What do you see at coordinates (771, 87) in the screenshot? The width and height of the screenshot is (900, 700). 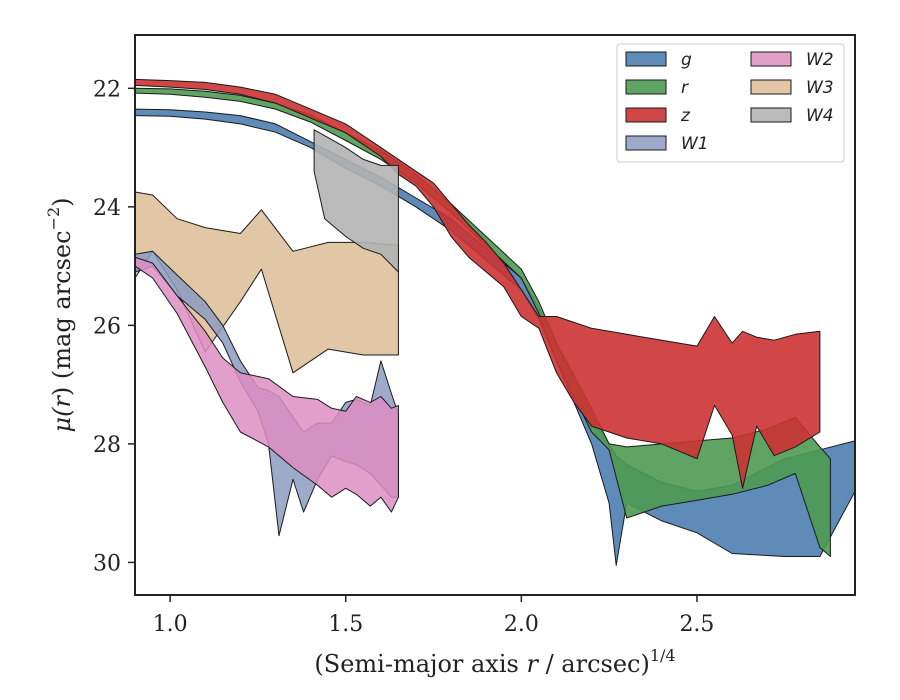 I see `legend-swatch-w3` at bounding box center [771, 87].